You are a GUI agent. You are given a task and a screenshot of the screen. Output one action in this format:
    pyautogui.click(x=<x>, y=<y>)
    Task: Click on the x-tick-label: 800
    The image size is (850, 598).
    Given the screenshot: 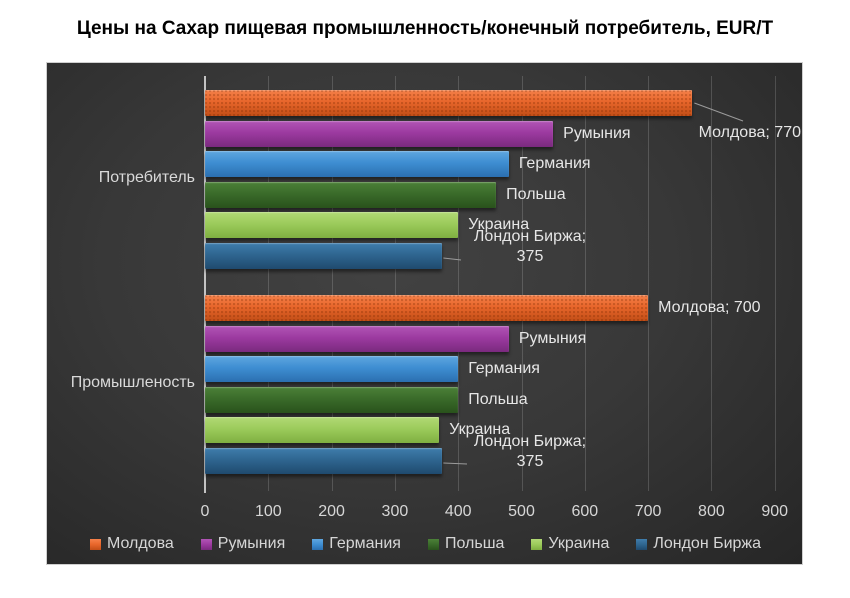 What is the action you would take?
    pyautogui.click(x=711, y=511)
    